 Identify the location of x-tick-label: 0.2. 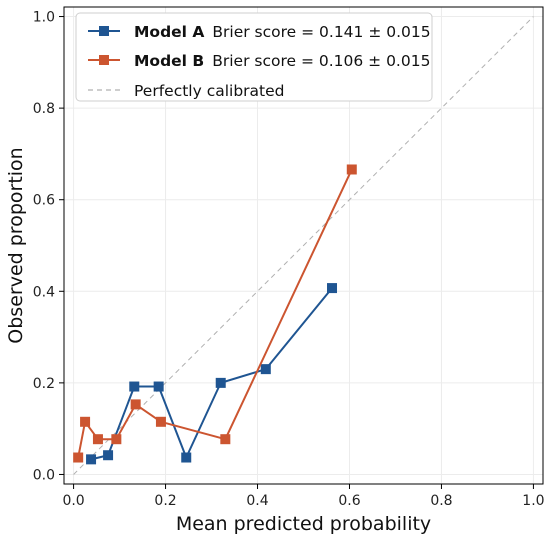
(165, 501).